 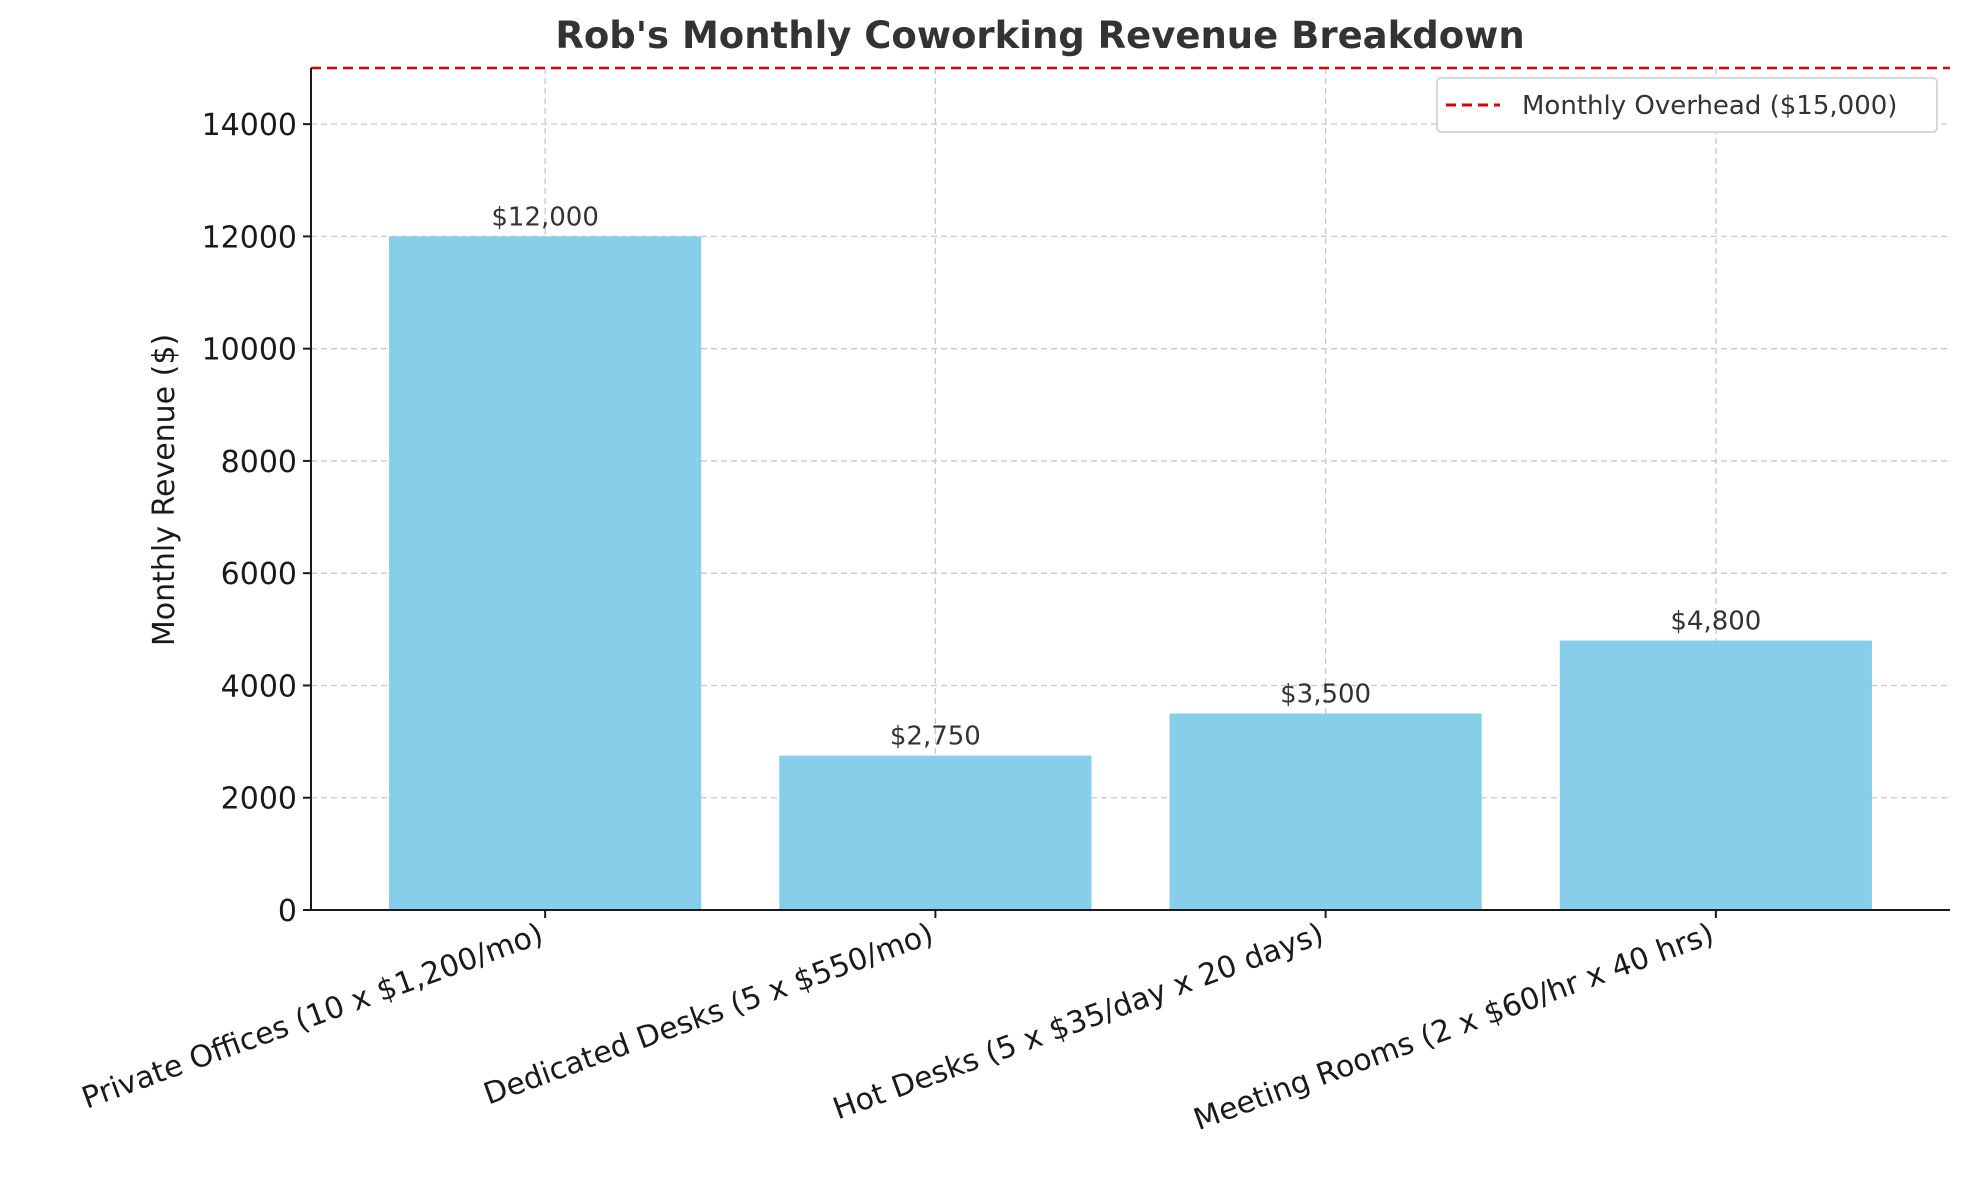 What do you see at coordinates (249, 125) in the screenshot?
I see `y-tick-label-14000: 14000` at bounding box center [249, 125].